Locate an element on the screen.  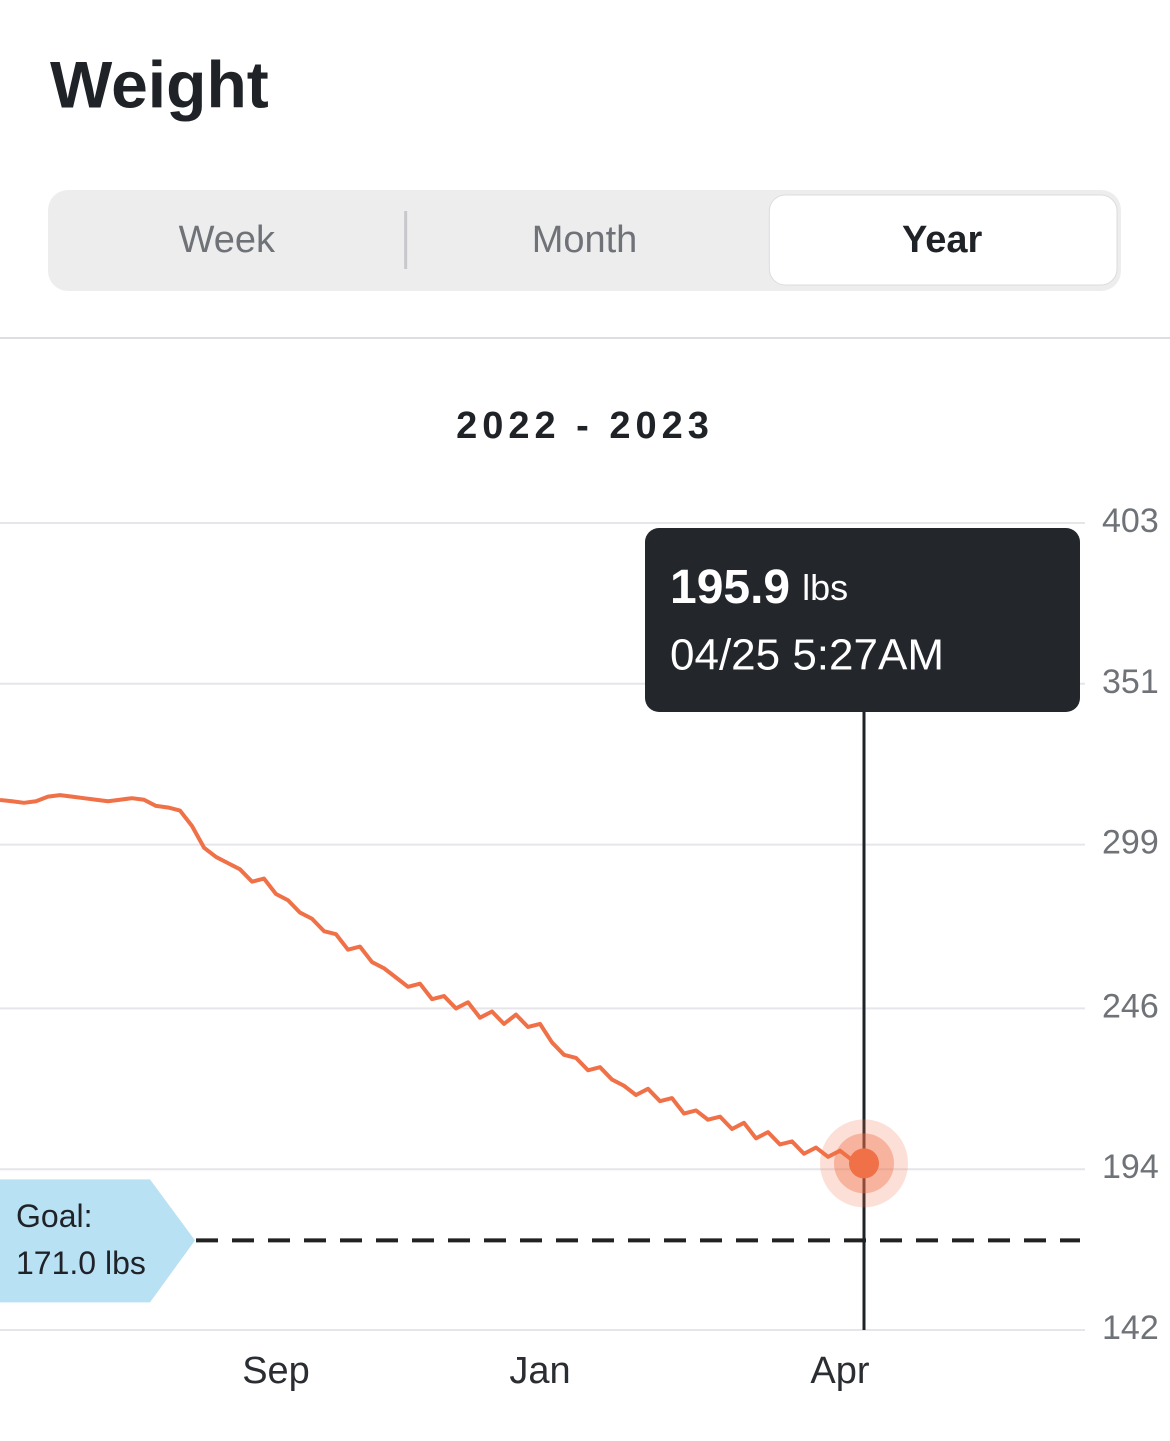
tab-selected is located at coordinates (943, 240).